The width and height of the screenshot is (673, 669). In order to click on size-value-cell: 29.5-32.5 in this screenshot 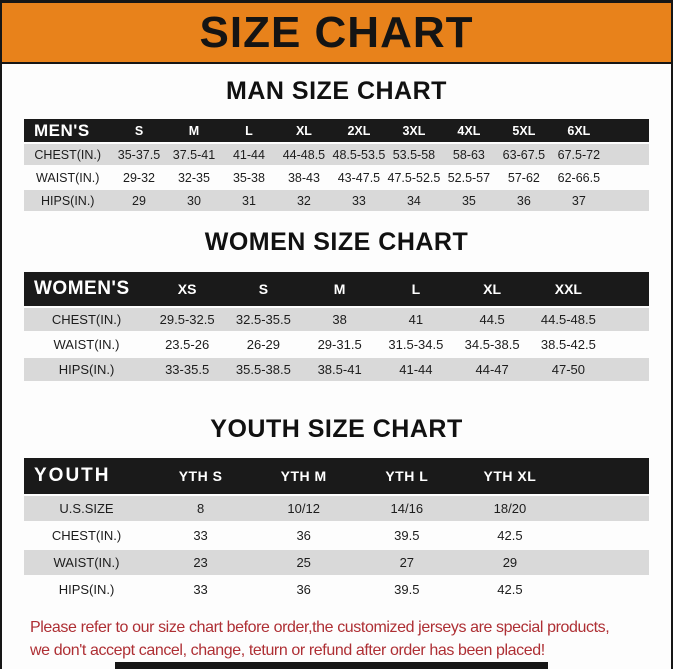, I will do `click(187, 319)`.